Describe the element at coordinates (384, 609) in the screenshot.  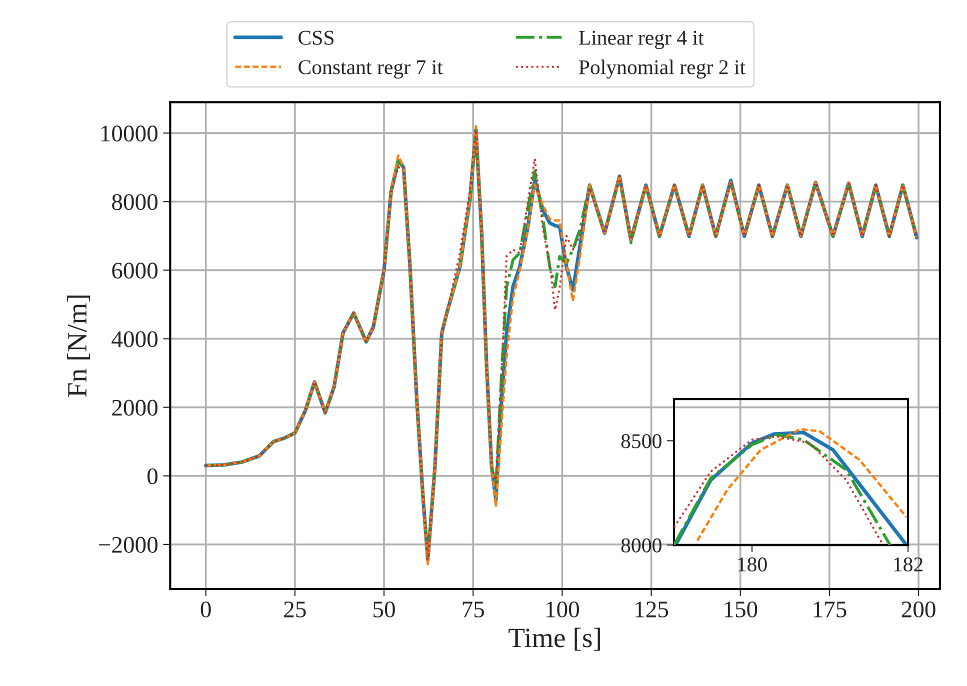
I see `x-tick-label: 50` at that location.